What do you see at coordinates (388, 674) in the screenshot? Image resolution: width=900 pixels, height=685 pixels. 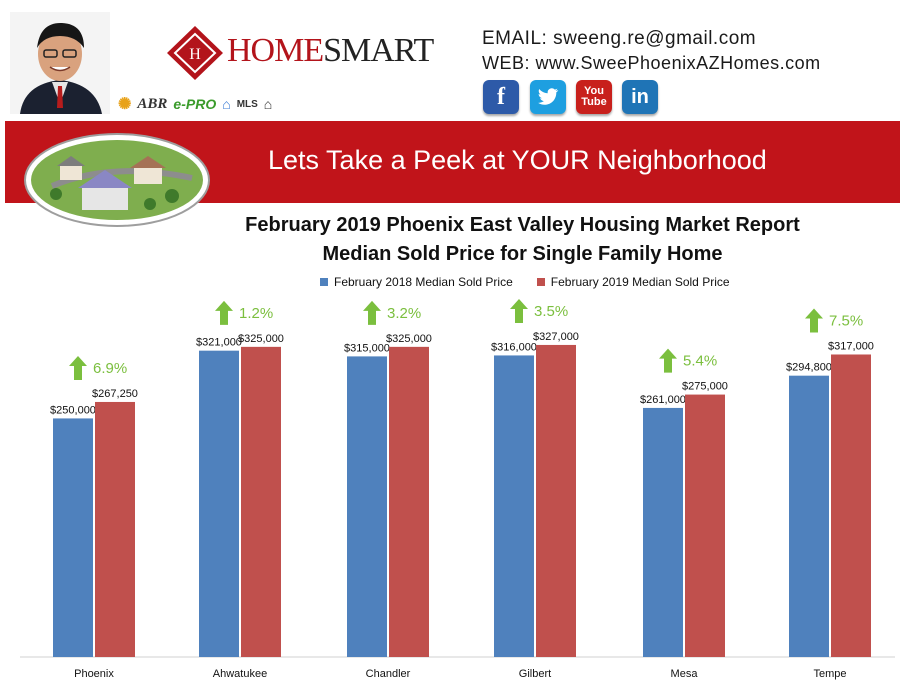 I see `category-label-chandler: Chandler` at bounding box center [388, 674].